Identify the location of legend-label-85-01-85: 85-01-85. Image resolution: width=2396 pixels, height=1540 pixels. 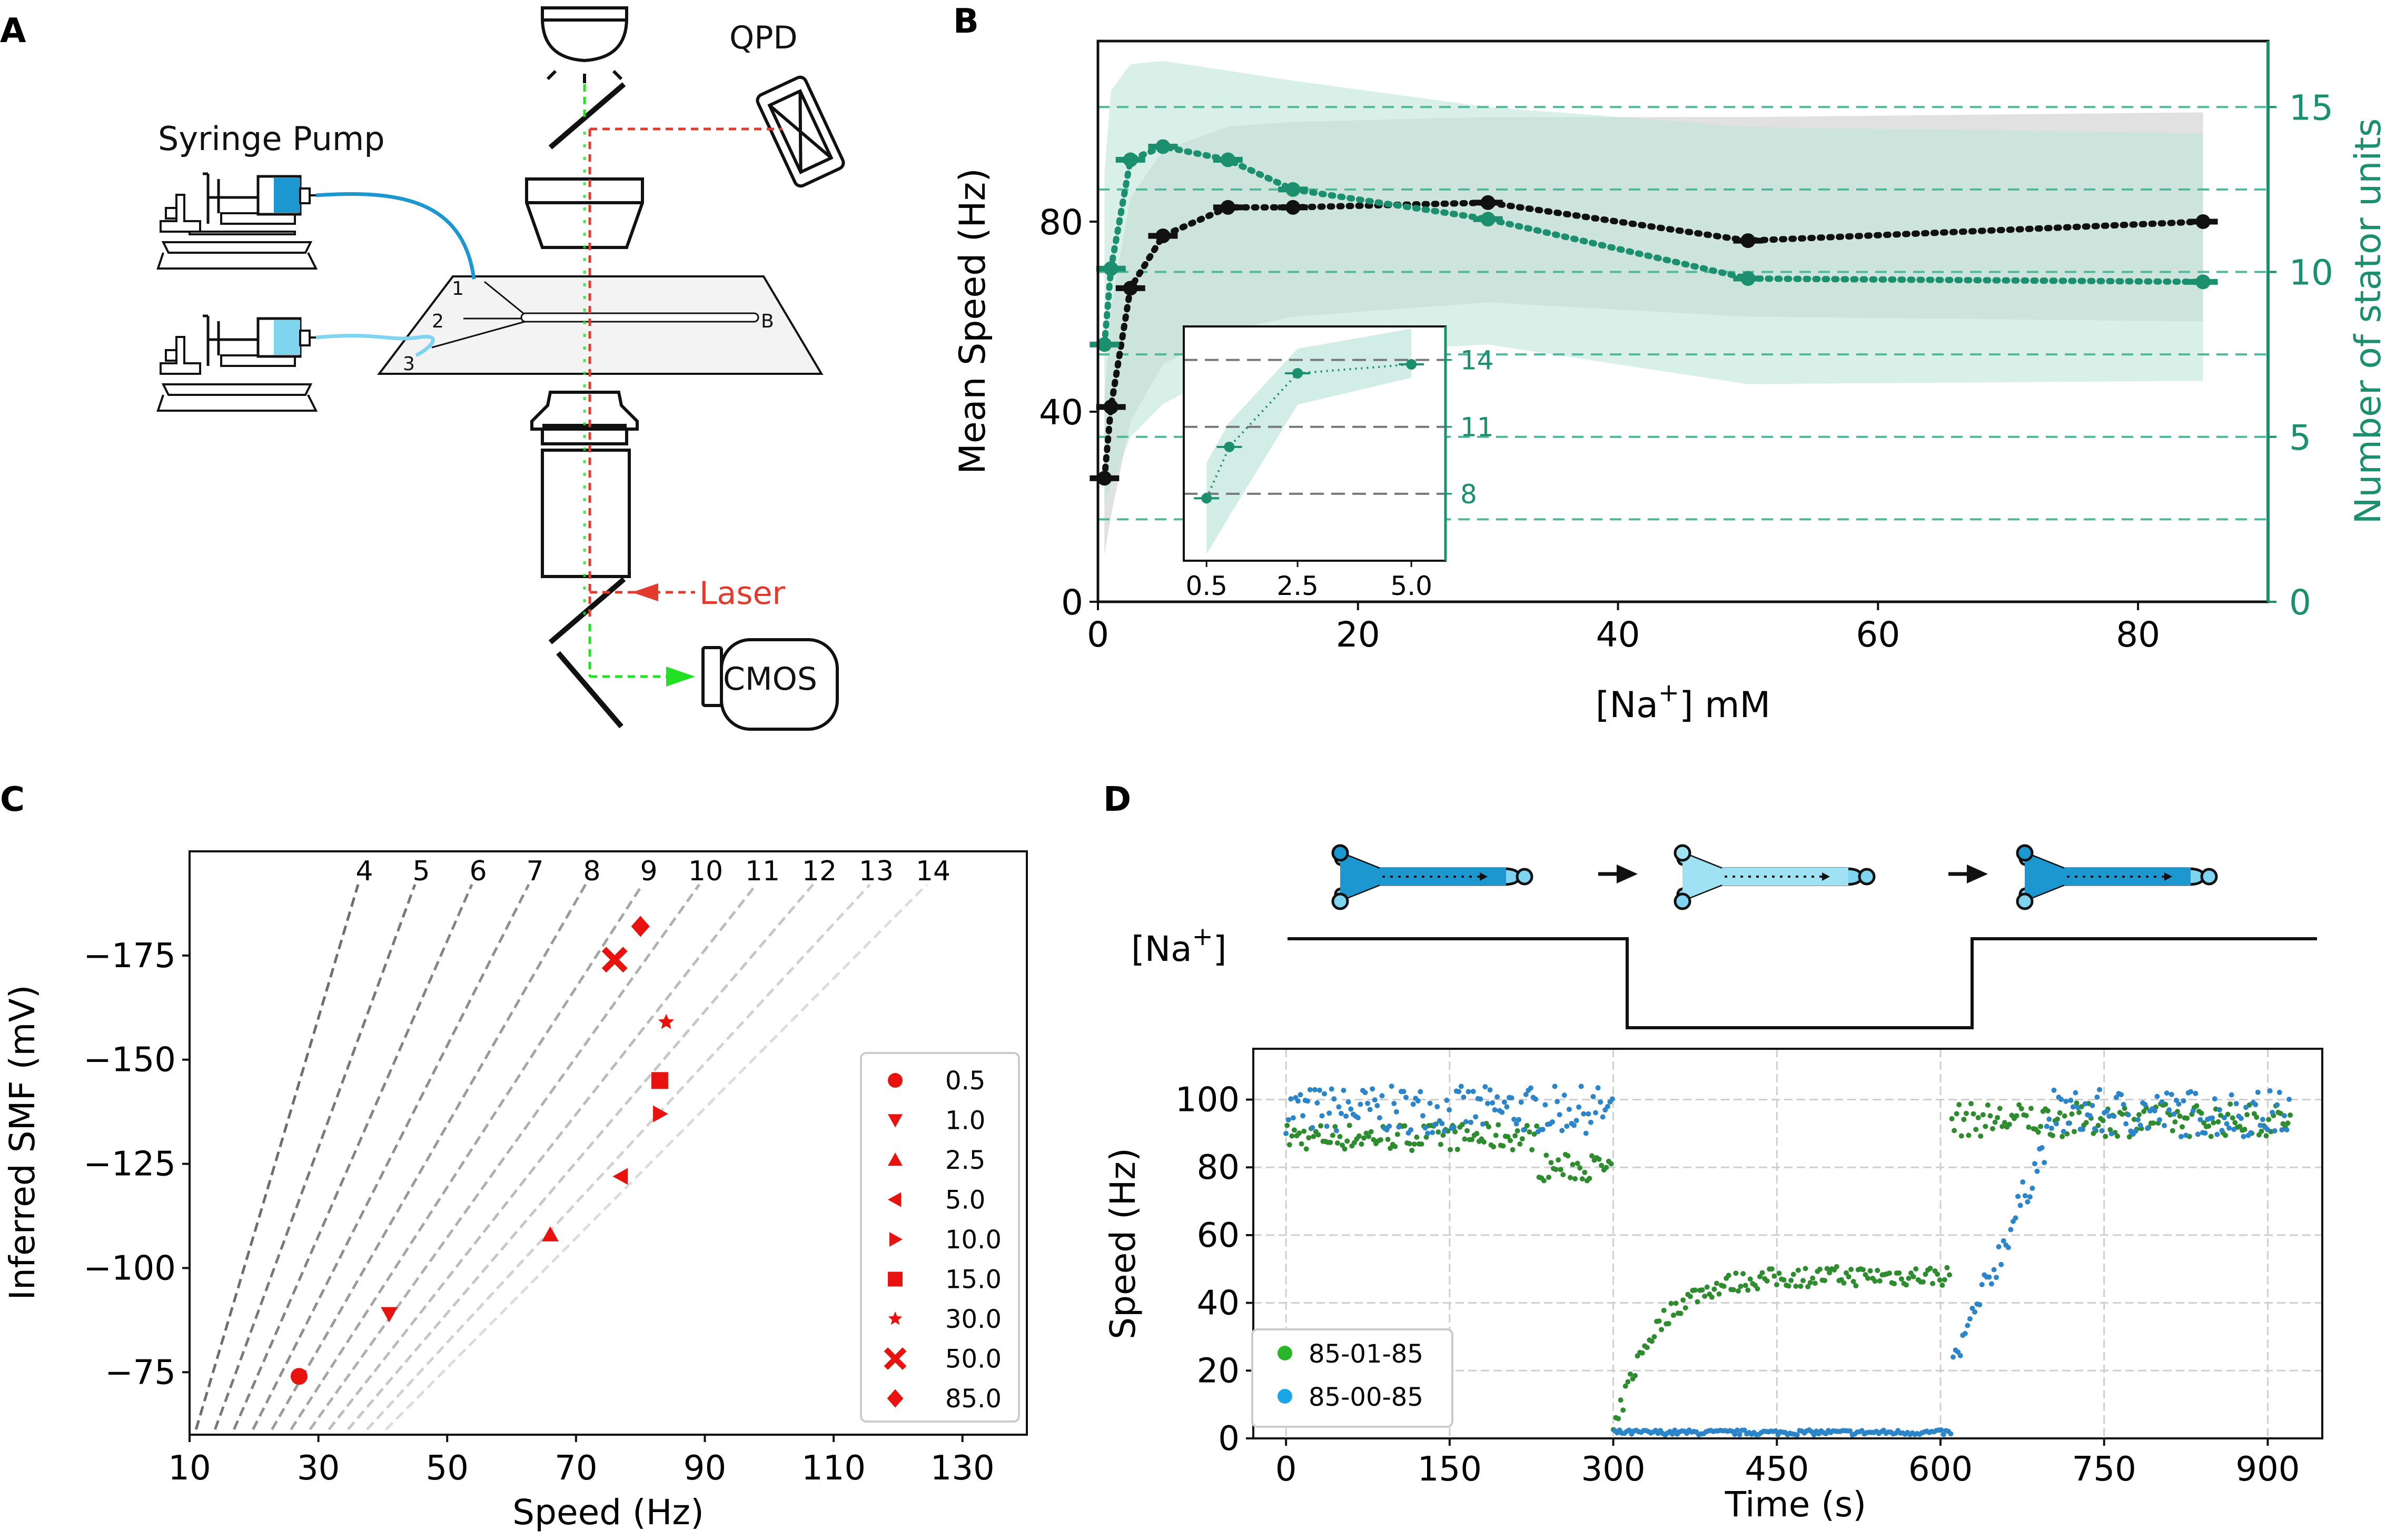
(1366, 1354).